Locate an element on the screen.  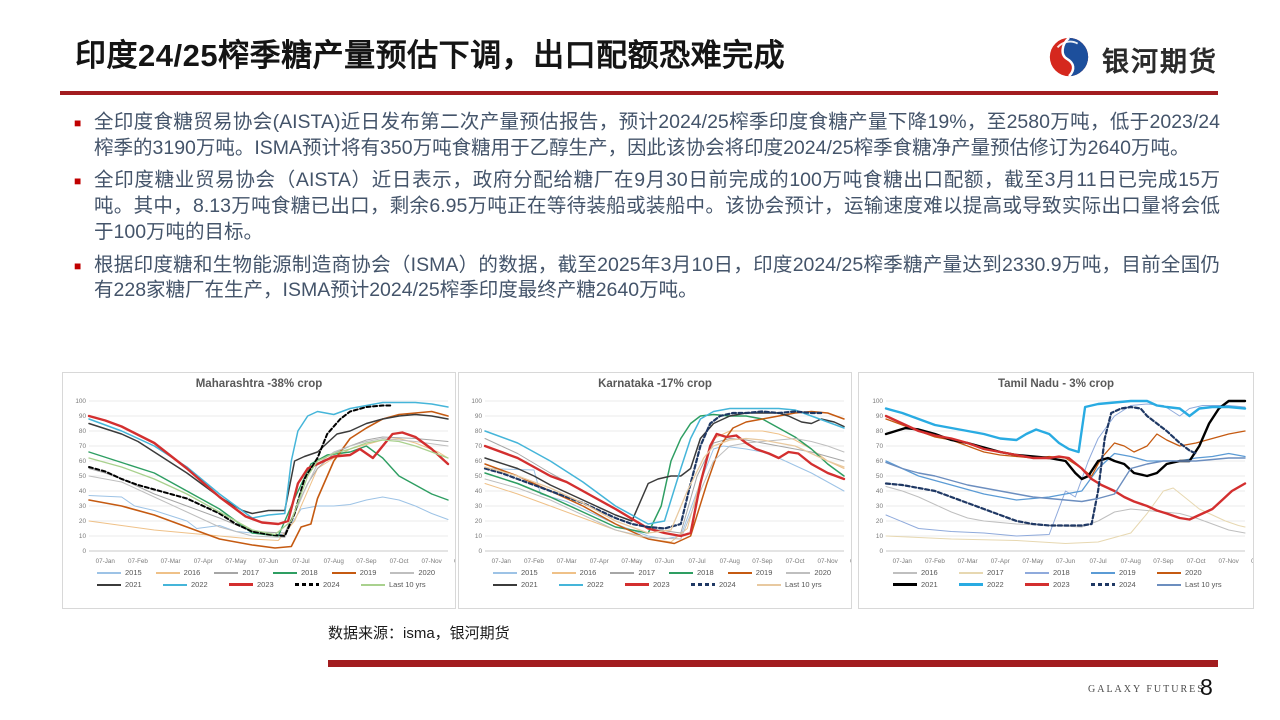
svg-text: 0 is located at coordinates (84, 551).